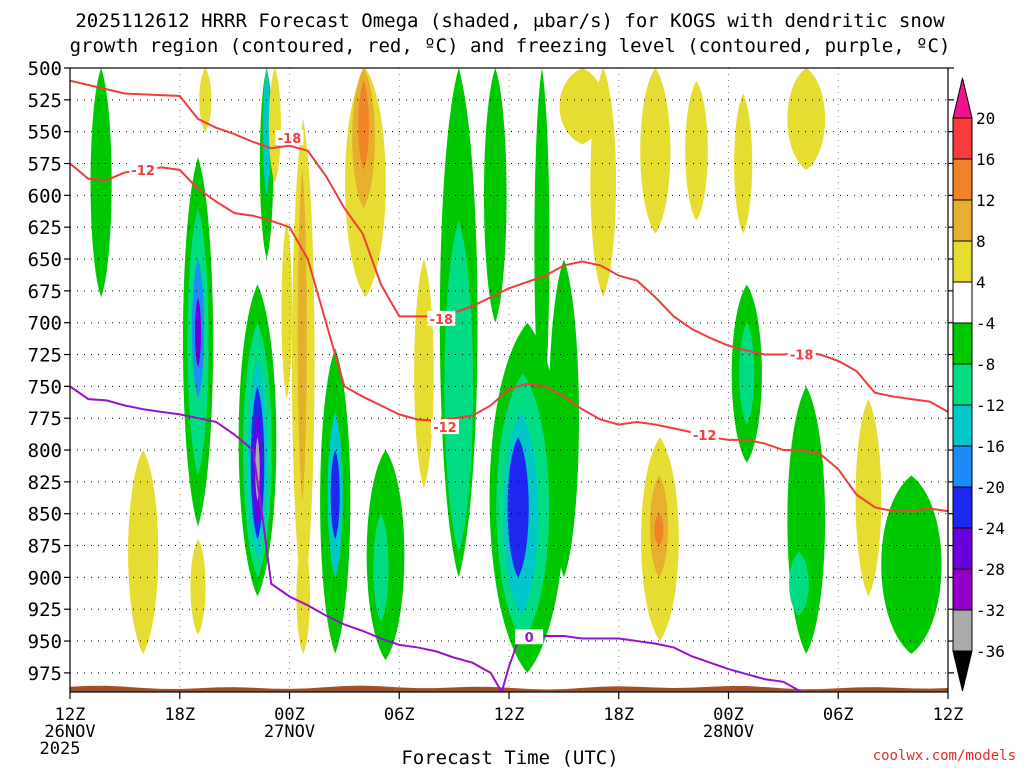 This screenshot has width=1024, height=768. What do you see at coordinates (60, 749) in the screenshot?
I see `x-tick-year: 2025` at bounding box center [60, 749].